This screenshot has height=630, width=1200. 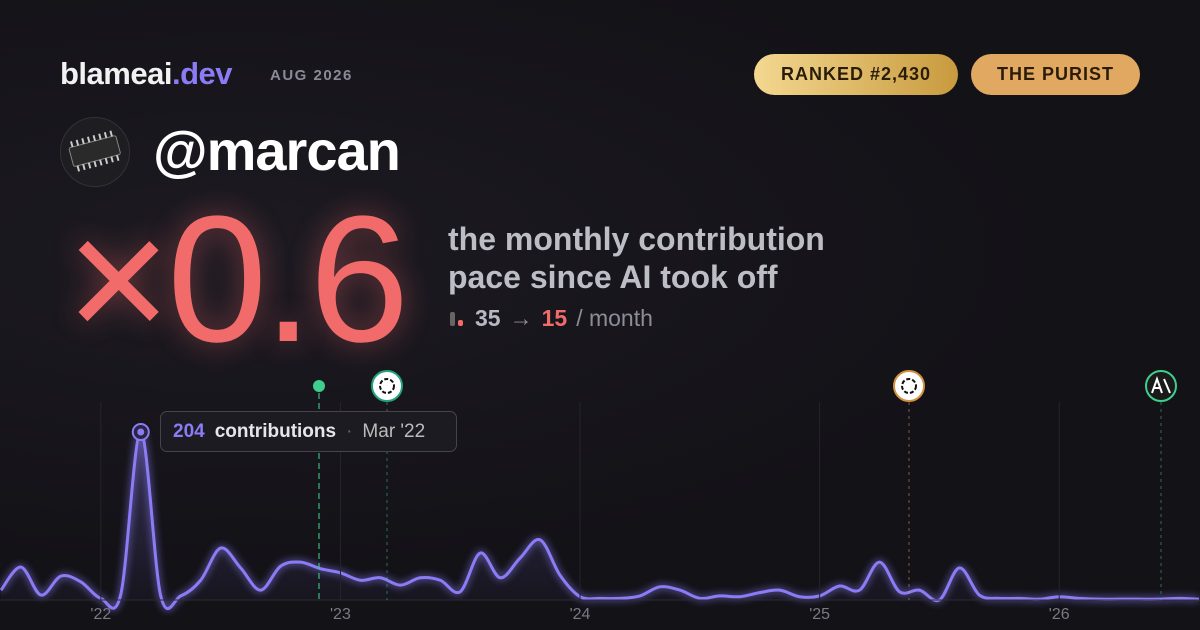 I want to click on x-tick-label: '26, so click(x=1059, y=614).